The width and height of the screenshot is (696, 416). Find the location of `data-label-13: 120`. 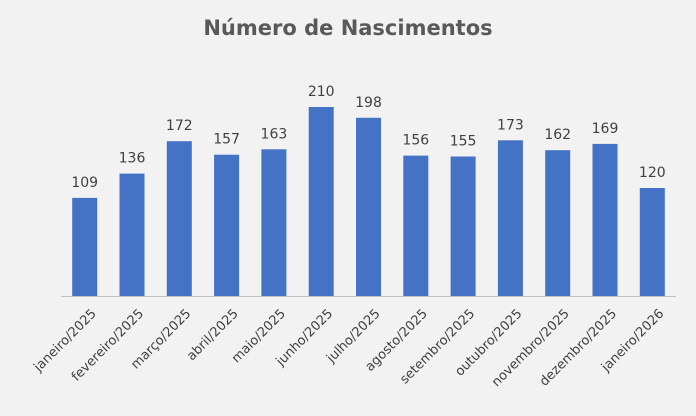

data-label-13: 120 is located at coordinates (652, 173).